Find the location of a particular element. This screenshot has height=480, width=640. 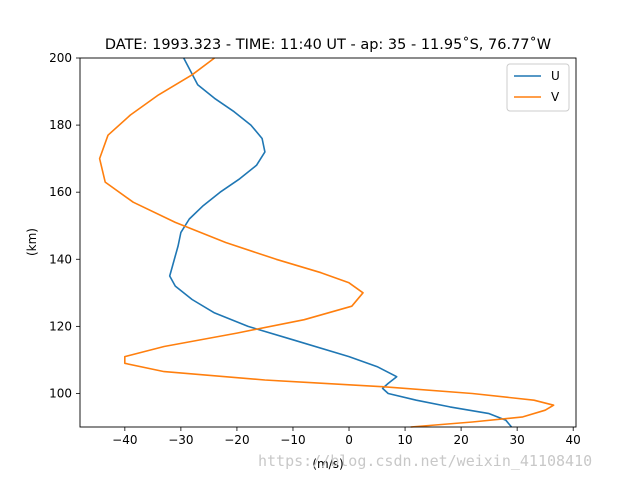

y-tick-label: 200 is located at coordinates (60, 58).